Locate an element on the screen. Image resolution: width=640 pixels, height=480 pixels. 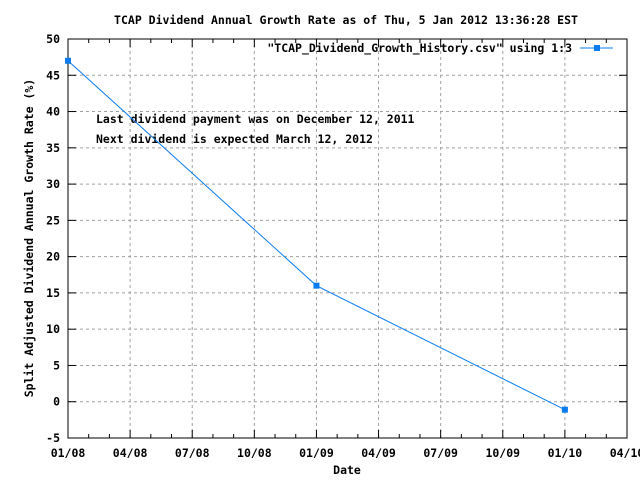
y-tick-label: 30 is located at coordinates (53, 184).